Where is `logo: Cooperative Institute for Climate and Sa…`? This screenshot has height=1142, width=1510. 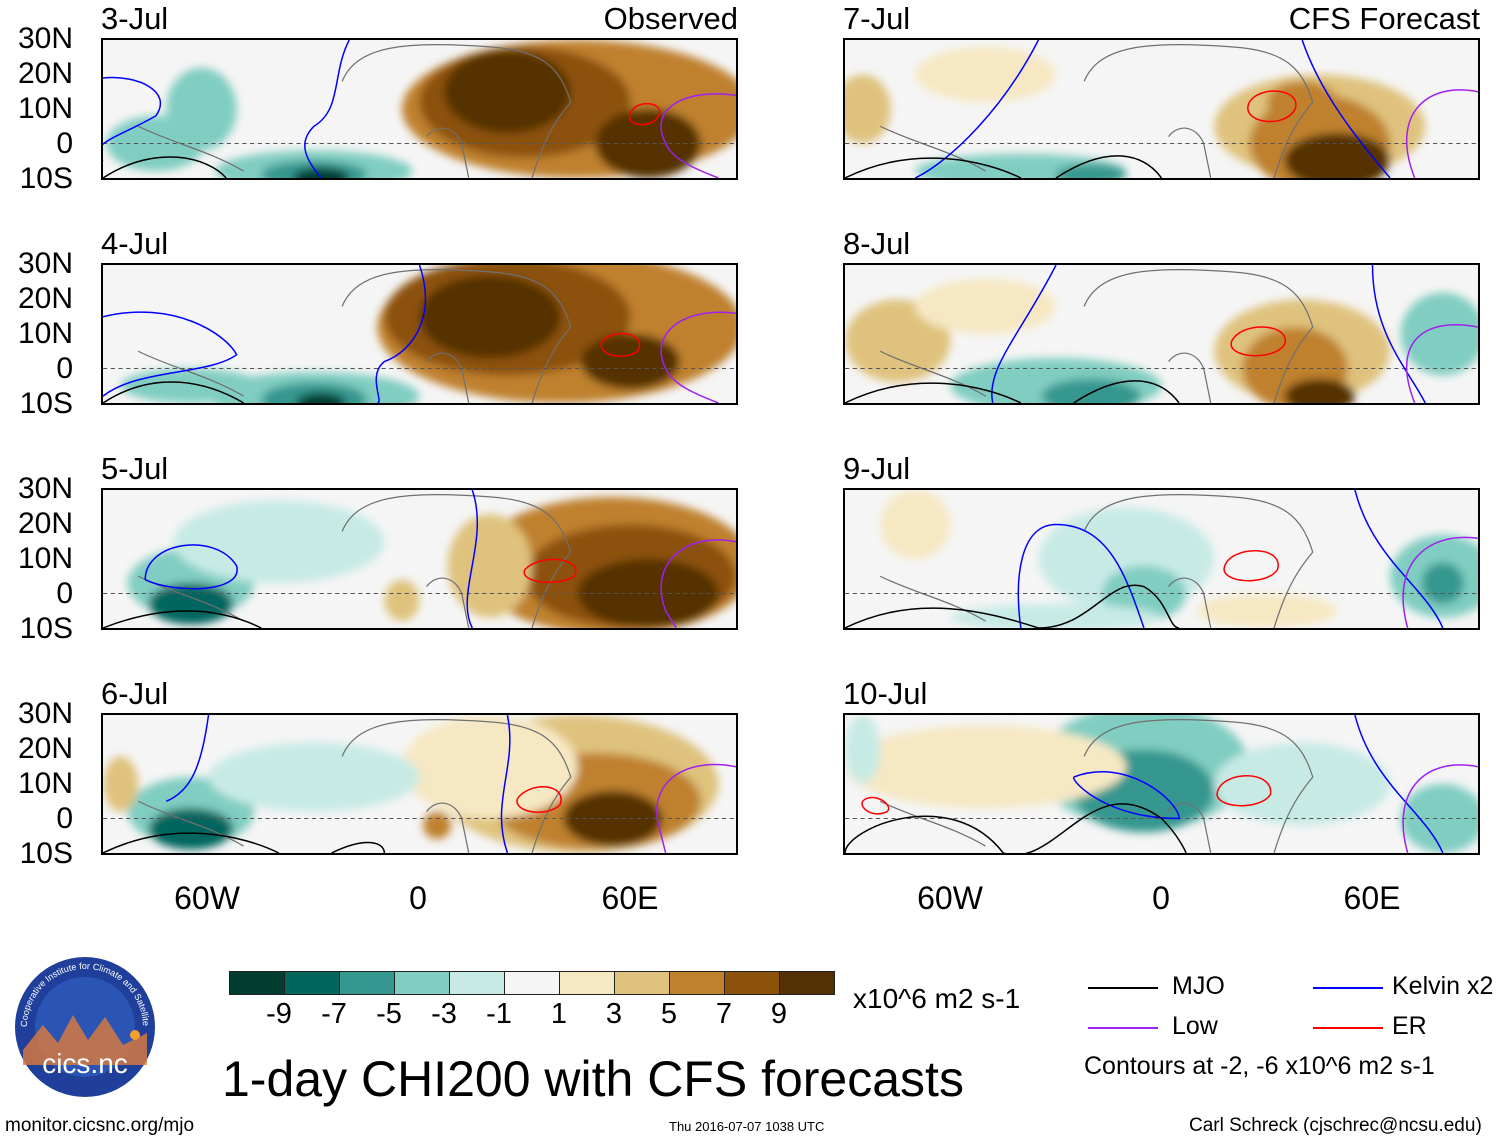
logo: Cooperative Institute for Climate and Sa… is located at coordinates (84, 1023).